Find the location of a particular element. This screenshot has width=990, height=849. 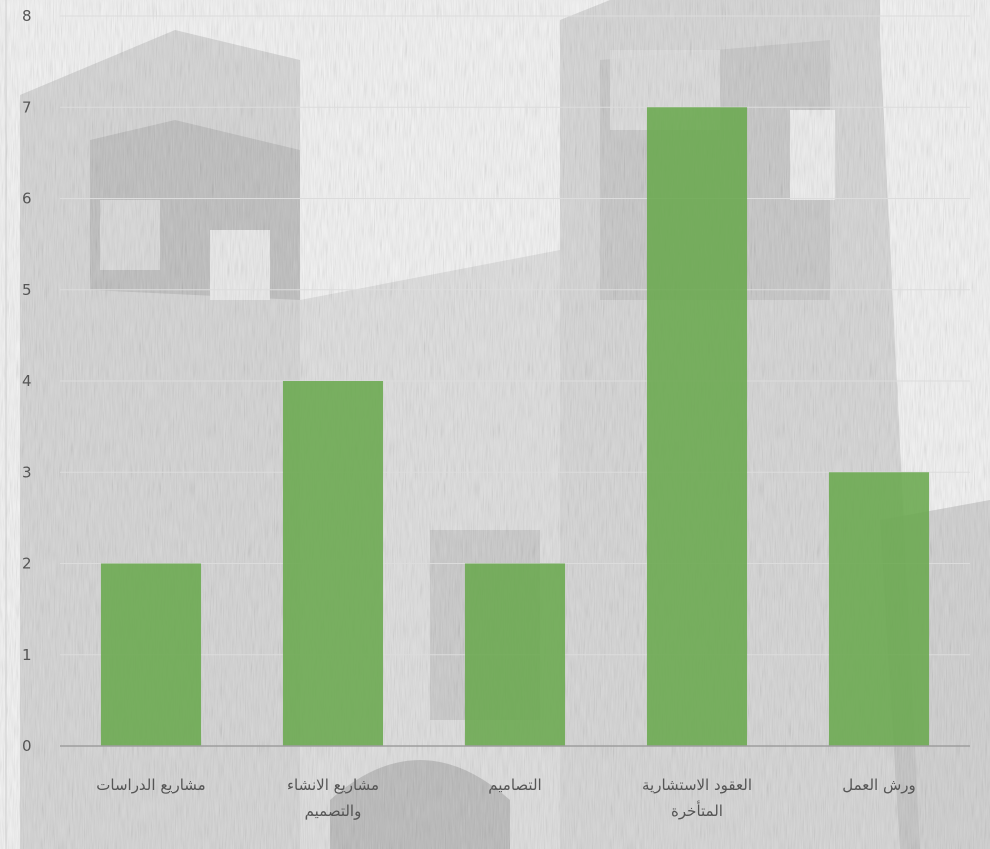

y-axis-tick-labels: 0 1 2 3 4 5 6 7 8 is located at coordinates (27, 381).